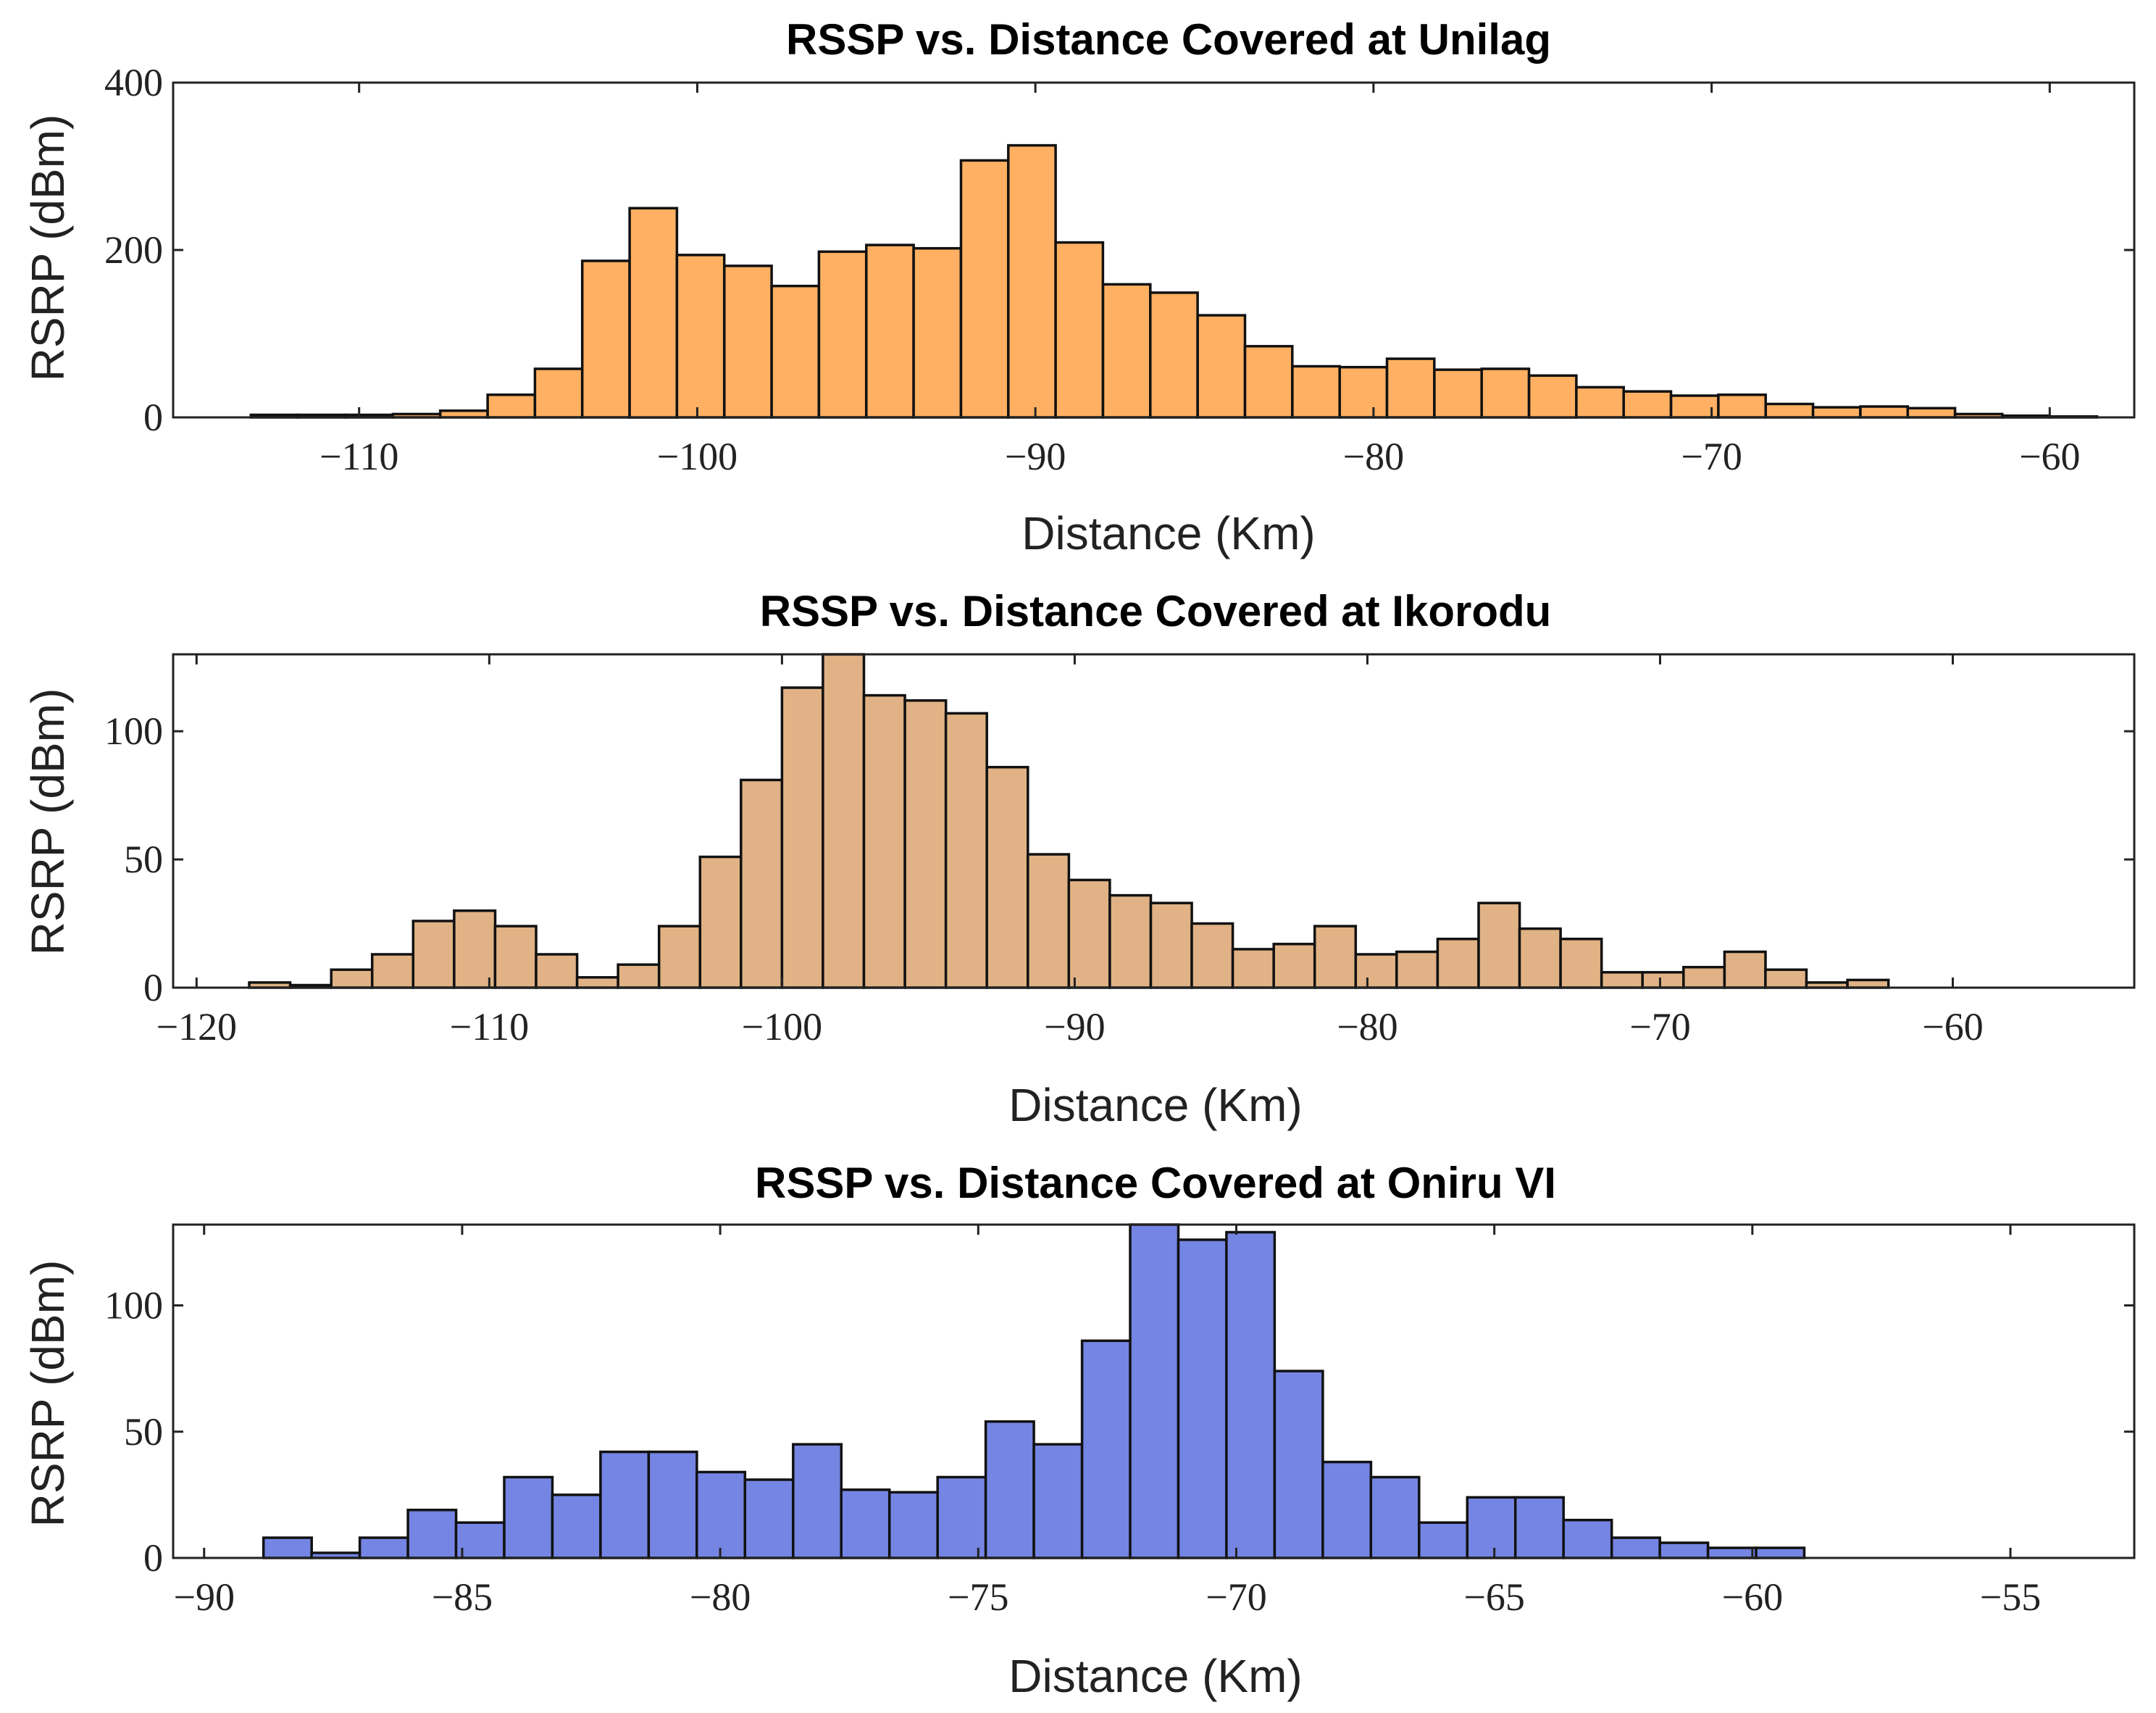 This screenshot has width=2156, height=1713. Describe the element at coordinates (2010, 1597) in the screenshot. I see `x-tick-label: −55` at that location.